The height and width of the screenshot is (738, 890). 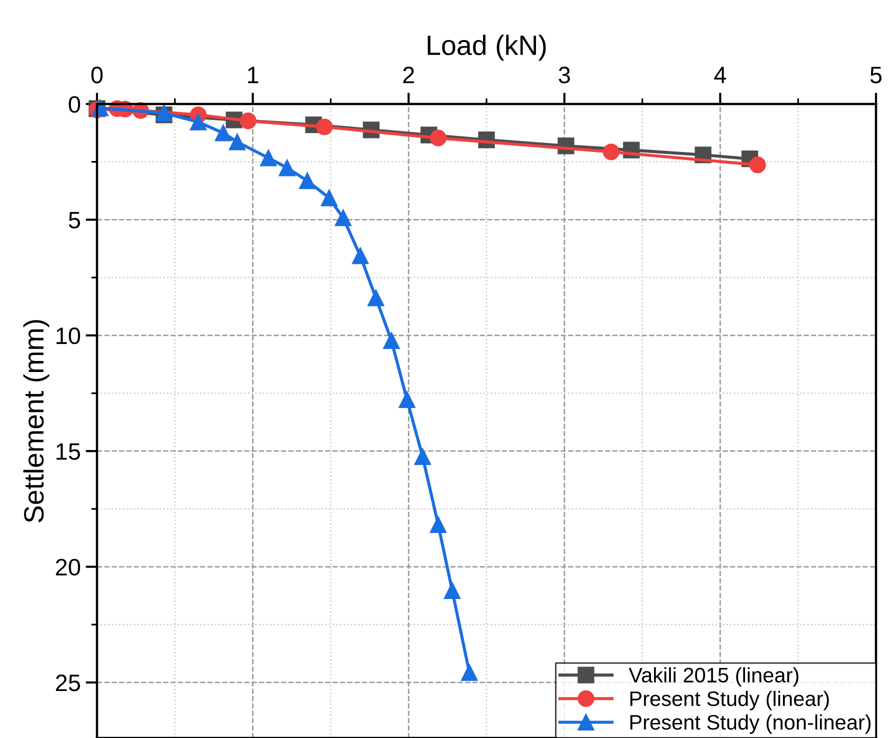 What do you see at coordinates (713, 677) in the screenshot?
I see `legend-label: Vakili 2015 (linear)` at bounding box center [713, 677].